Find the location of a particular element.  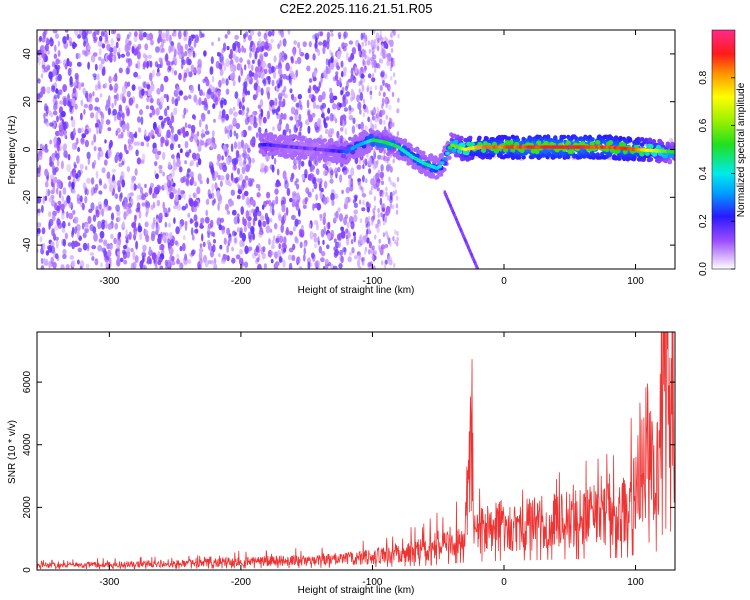

y-tick-label: 2000 is located at coordinates (27, 507).